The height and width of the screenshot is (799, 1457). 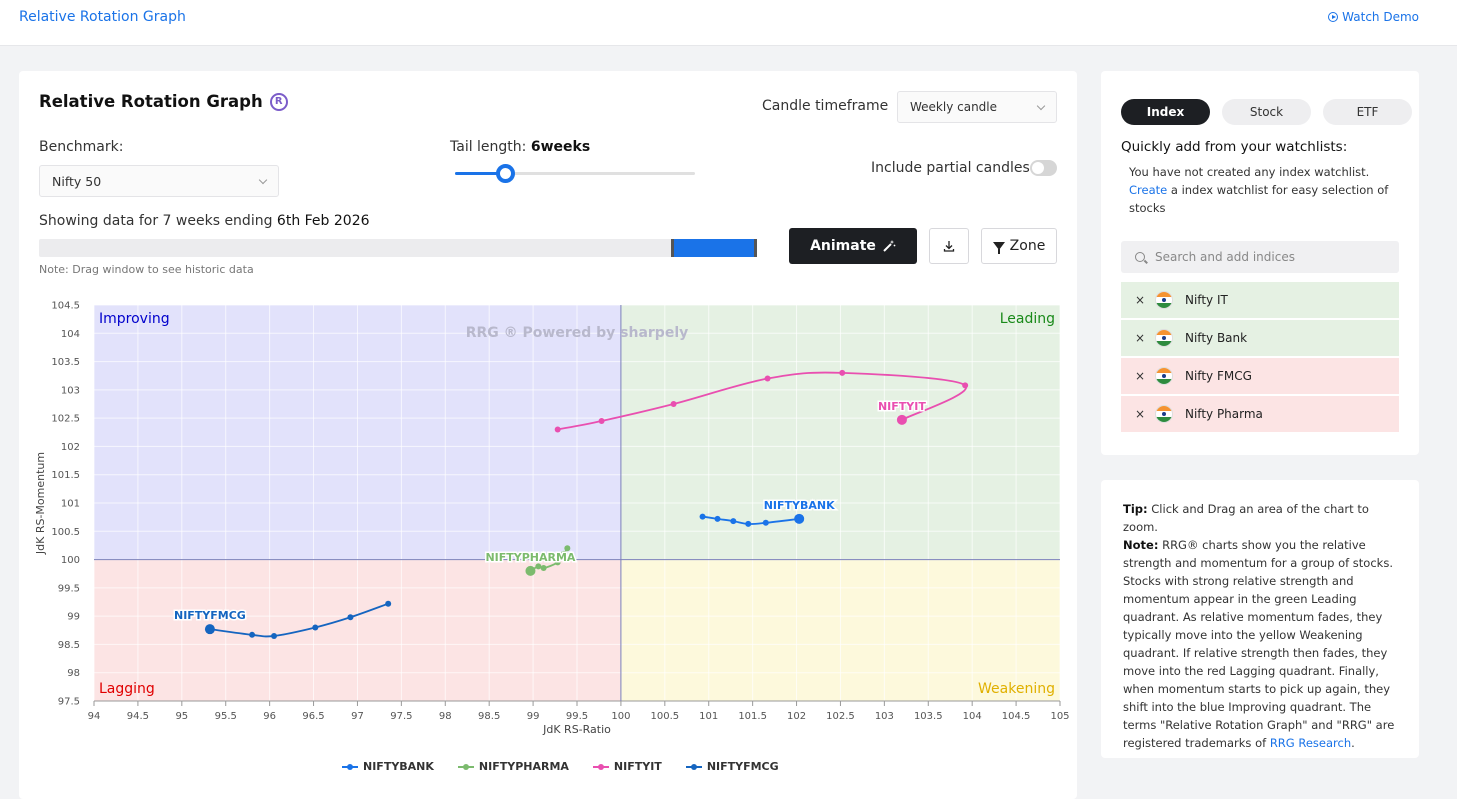 What do you see at coordinates (401, 716) in the screenshot?
I see `x-tick-label: 97.5` at bounding box center [401, 716].